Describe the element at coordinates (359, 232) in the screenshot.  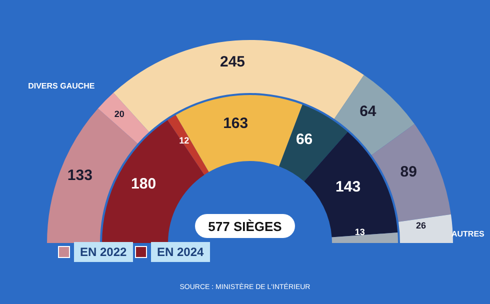
I see `data-label: 13` at that location.